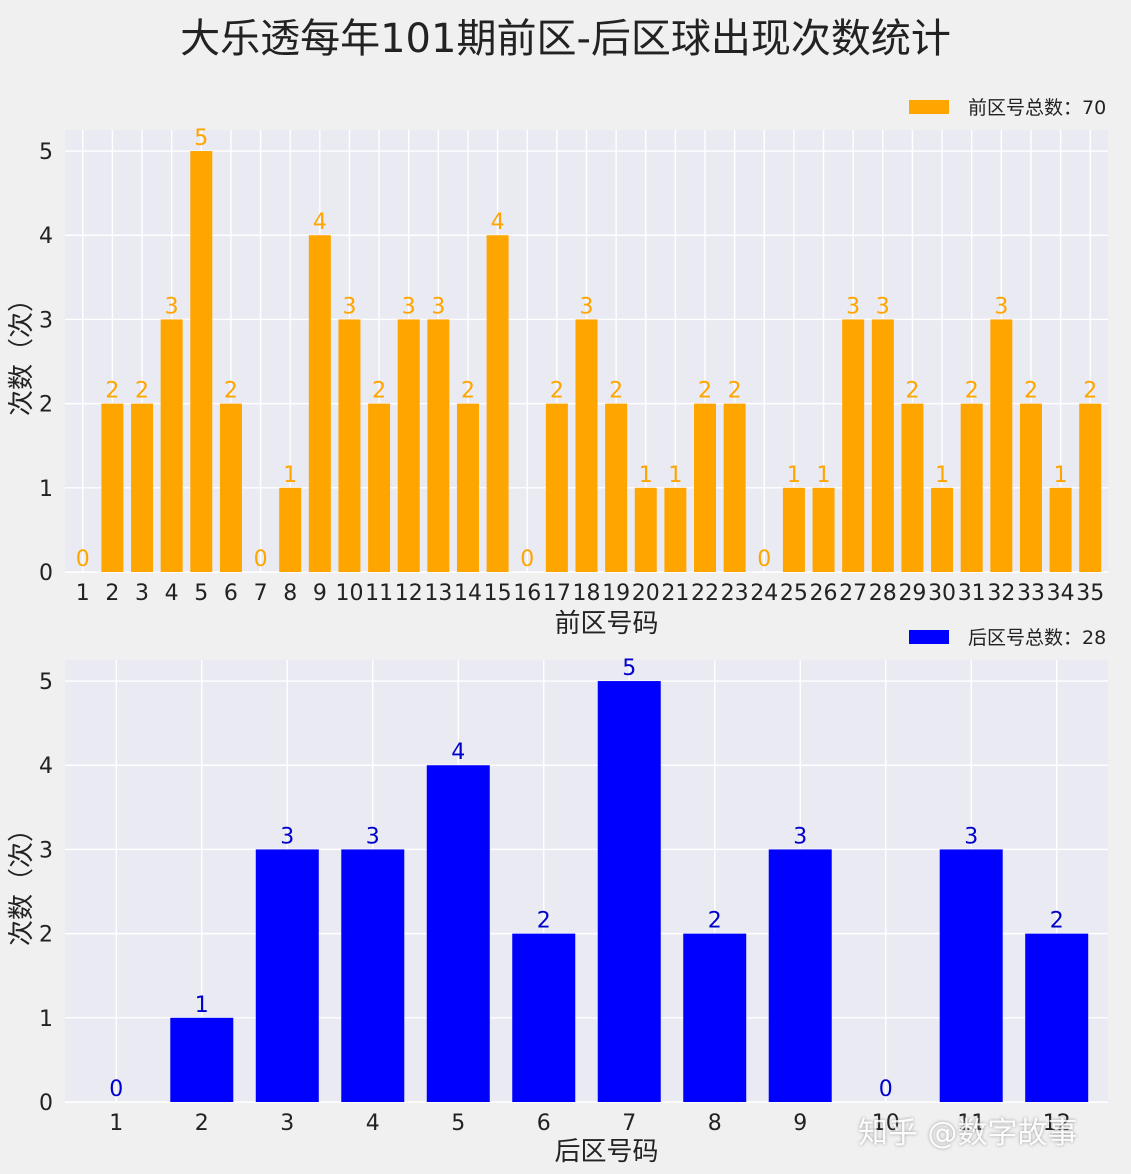 The height and width of the screenshot is (1174, 1131). What do you see at coordinates (22, 351) in the screenshot?
I see `front-y-axis-label: 次数（次）` at bounding box center [22, 351].